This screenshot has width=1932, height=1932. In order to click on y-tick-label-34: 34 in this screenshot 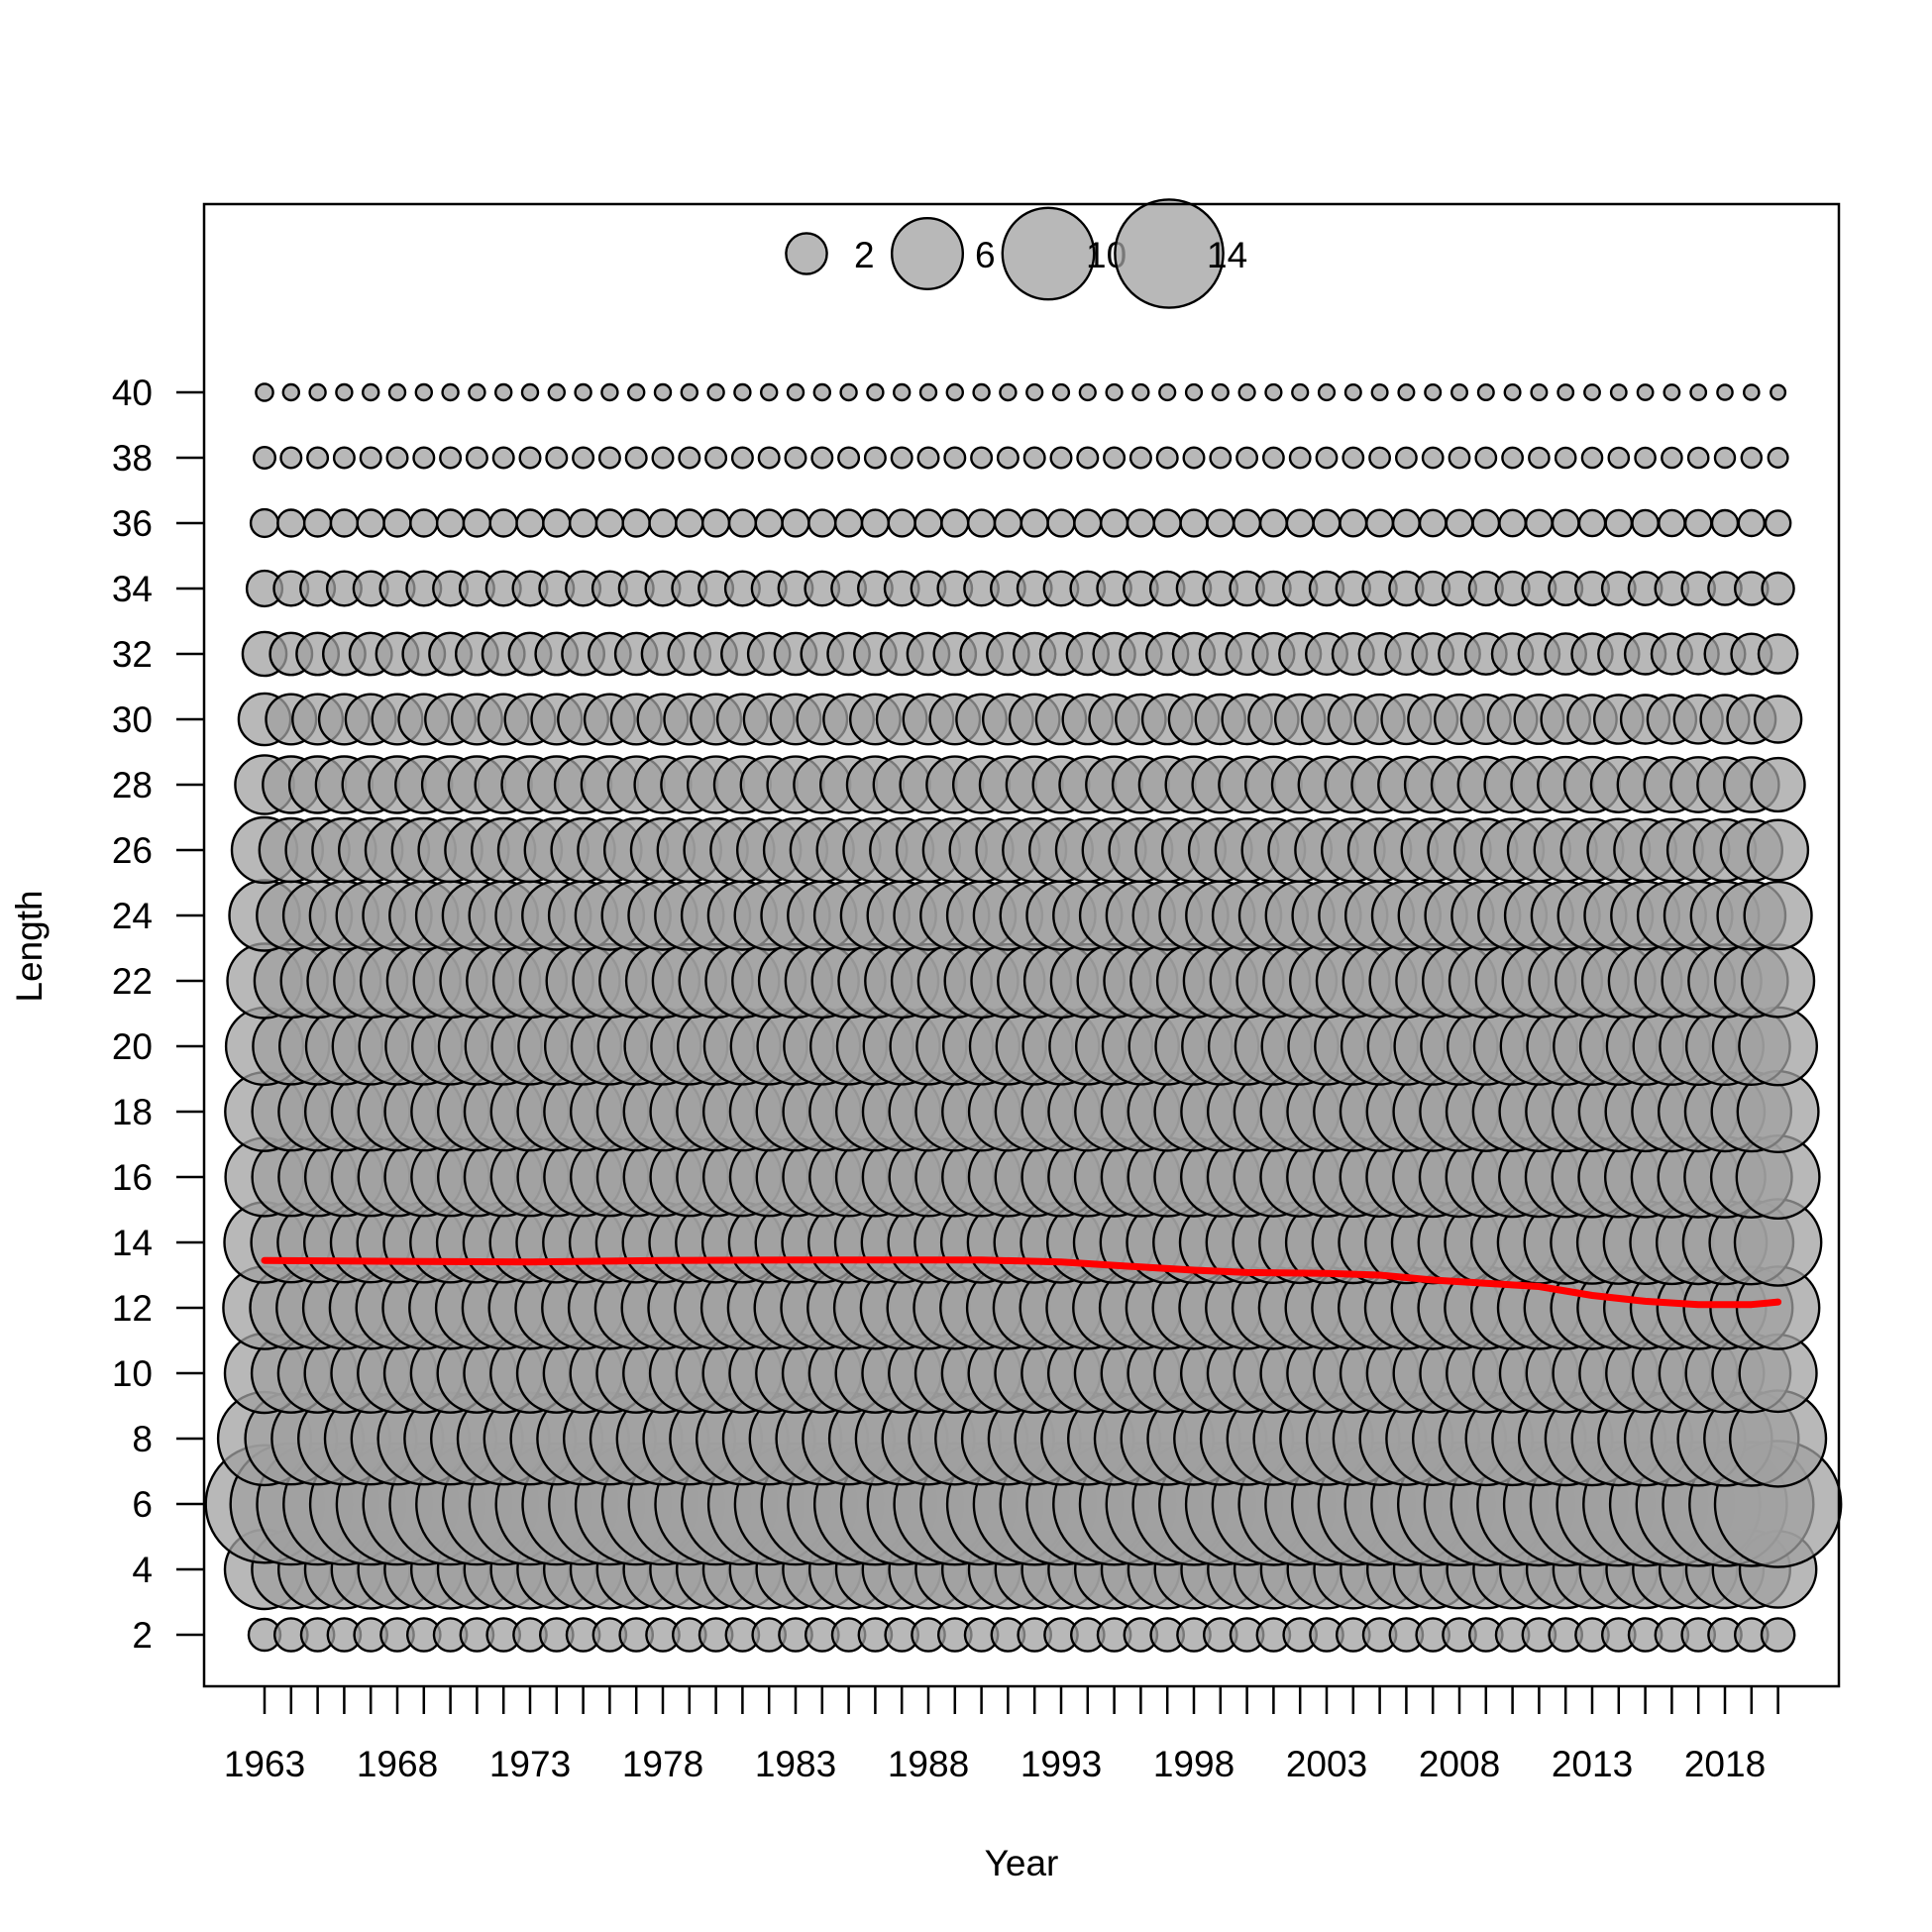, I will do `click(132, 589)`.